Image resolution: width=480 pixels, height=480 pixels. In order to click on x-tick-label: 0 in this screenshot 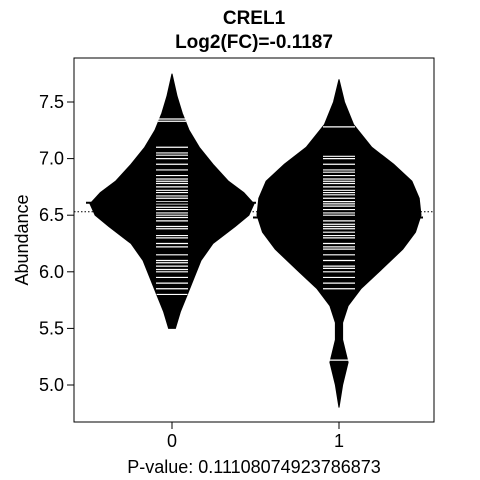, I will do `click(172, 441)`.